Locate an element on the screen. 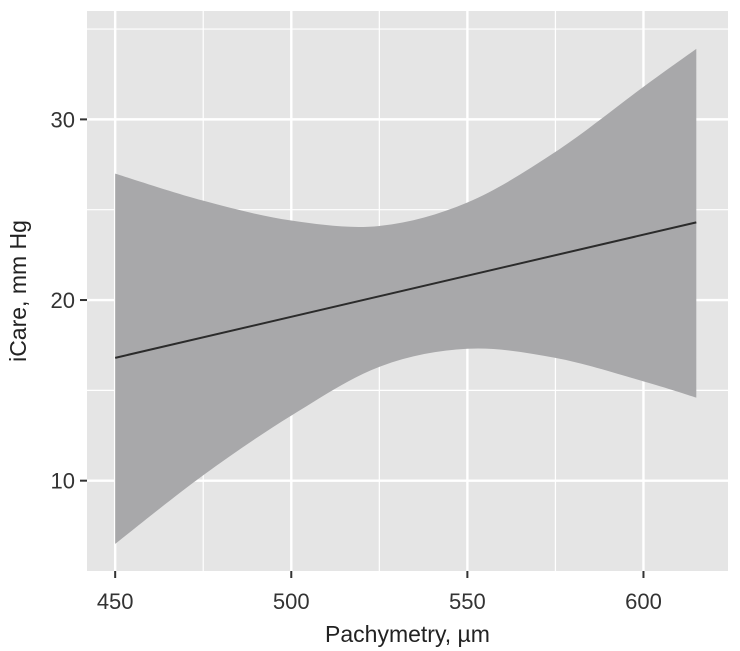 The image size is (740, 651). x-axis-title: Pachymetry, µm is located at coordinates (407, 634).